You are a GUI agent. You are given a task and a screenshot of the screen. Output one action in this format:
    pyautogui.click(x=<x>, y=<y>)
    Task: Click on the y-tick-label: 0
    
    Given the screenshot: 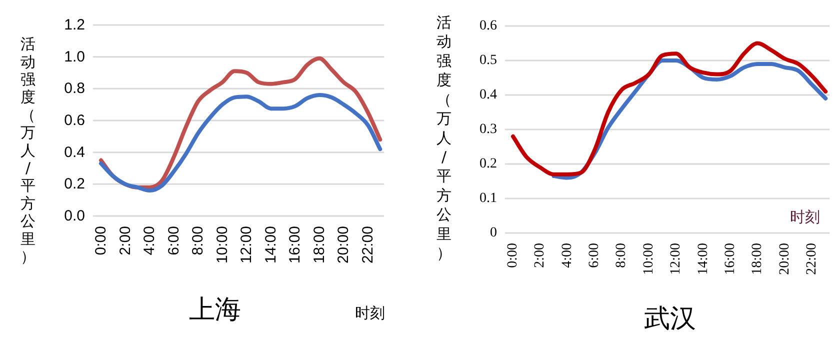 What is the action you would take?
    pyautogui.click(x=493, y=233)
    